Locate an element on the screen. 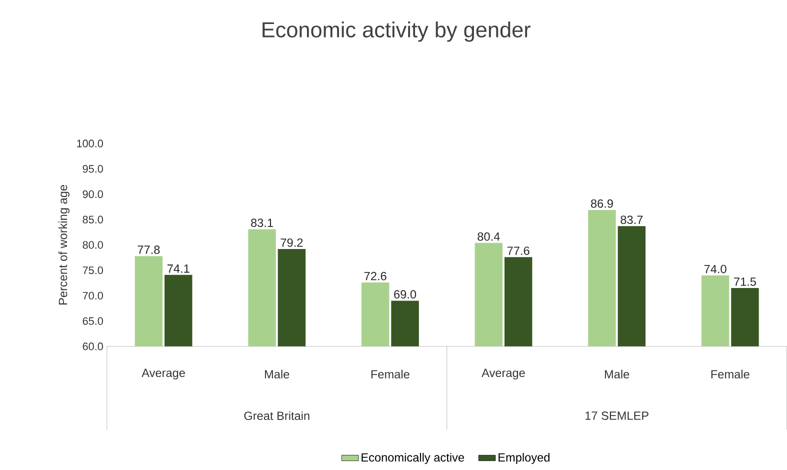 This screenshot has height=470, width=787. data-label: 79.2 is located at coordinates (291, 242).